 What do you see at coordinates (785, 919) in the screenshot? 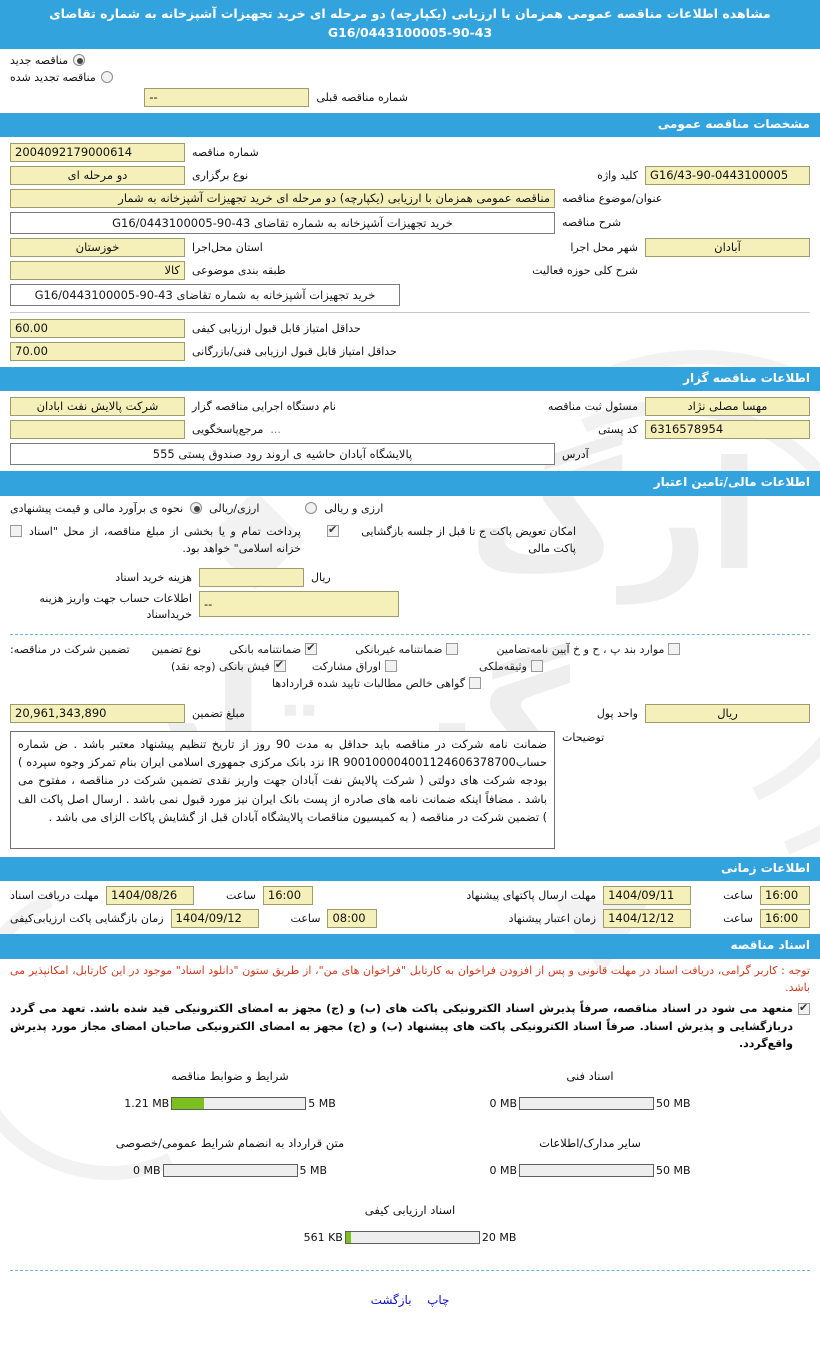
I see `validity-time-field: 16:00` at bounding box center [785, 919].